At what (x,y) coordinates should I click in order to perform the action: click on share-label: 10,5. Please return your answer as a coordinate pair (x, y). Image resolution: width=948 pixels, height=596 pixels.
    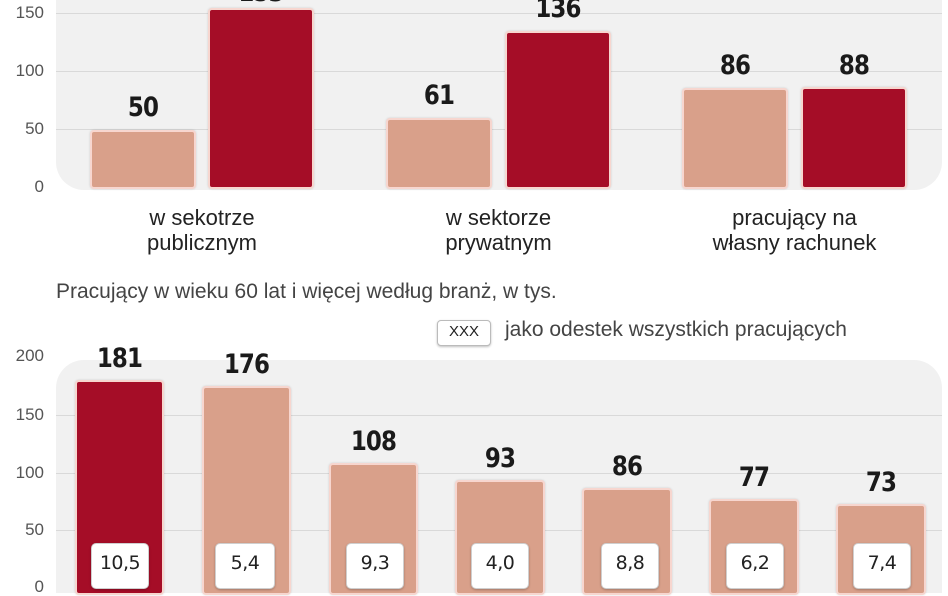
    Looking at the image, I should click on (120, 566).